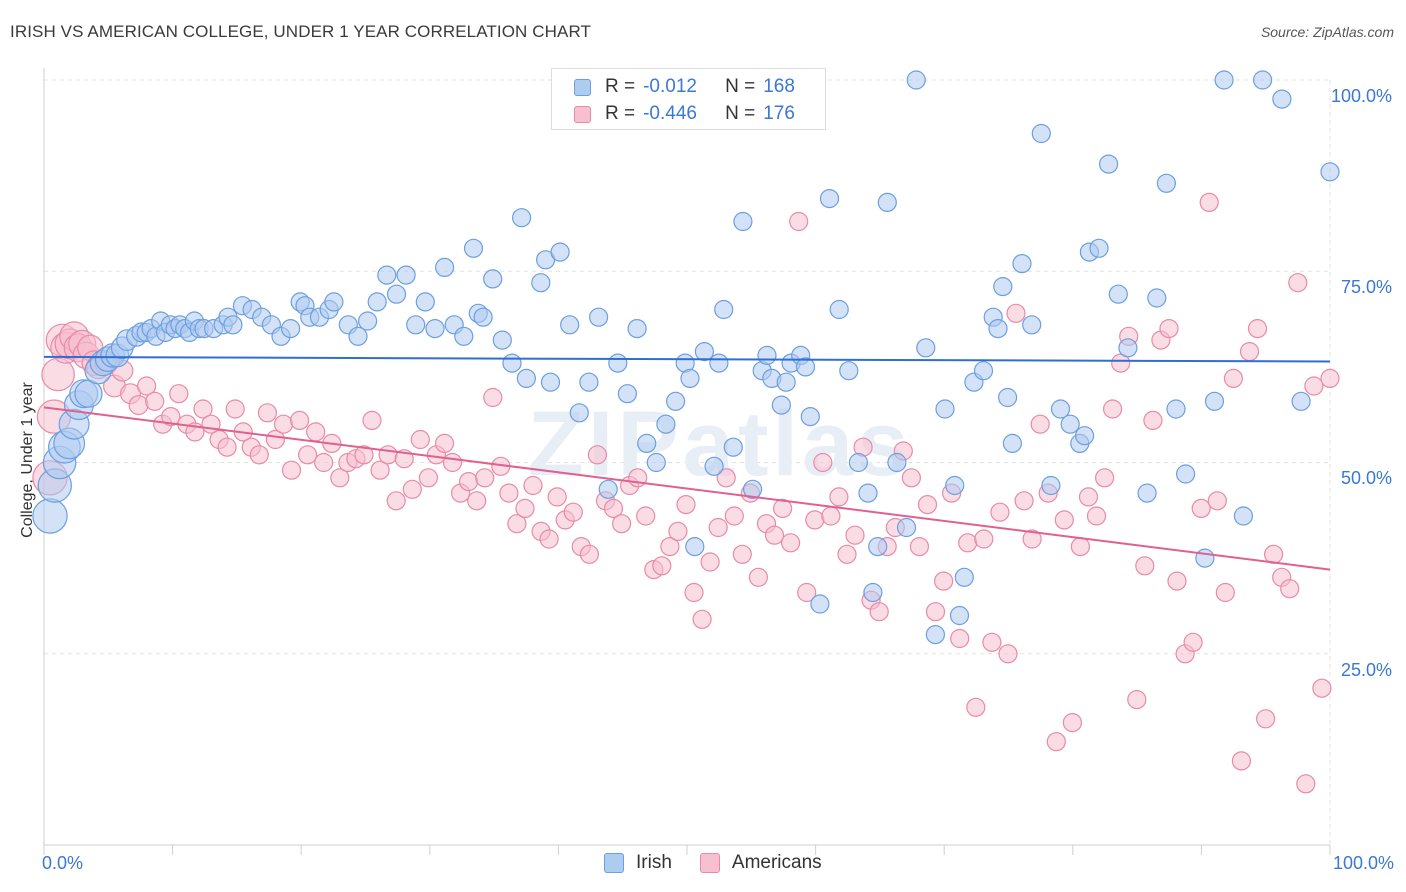  I want to click on legend-item-americans: Americans, so click(760, 863).